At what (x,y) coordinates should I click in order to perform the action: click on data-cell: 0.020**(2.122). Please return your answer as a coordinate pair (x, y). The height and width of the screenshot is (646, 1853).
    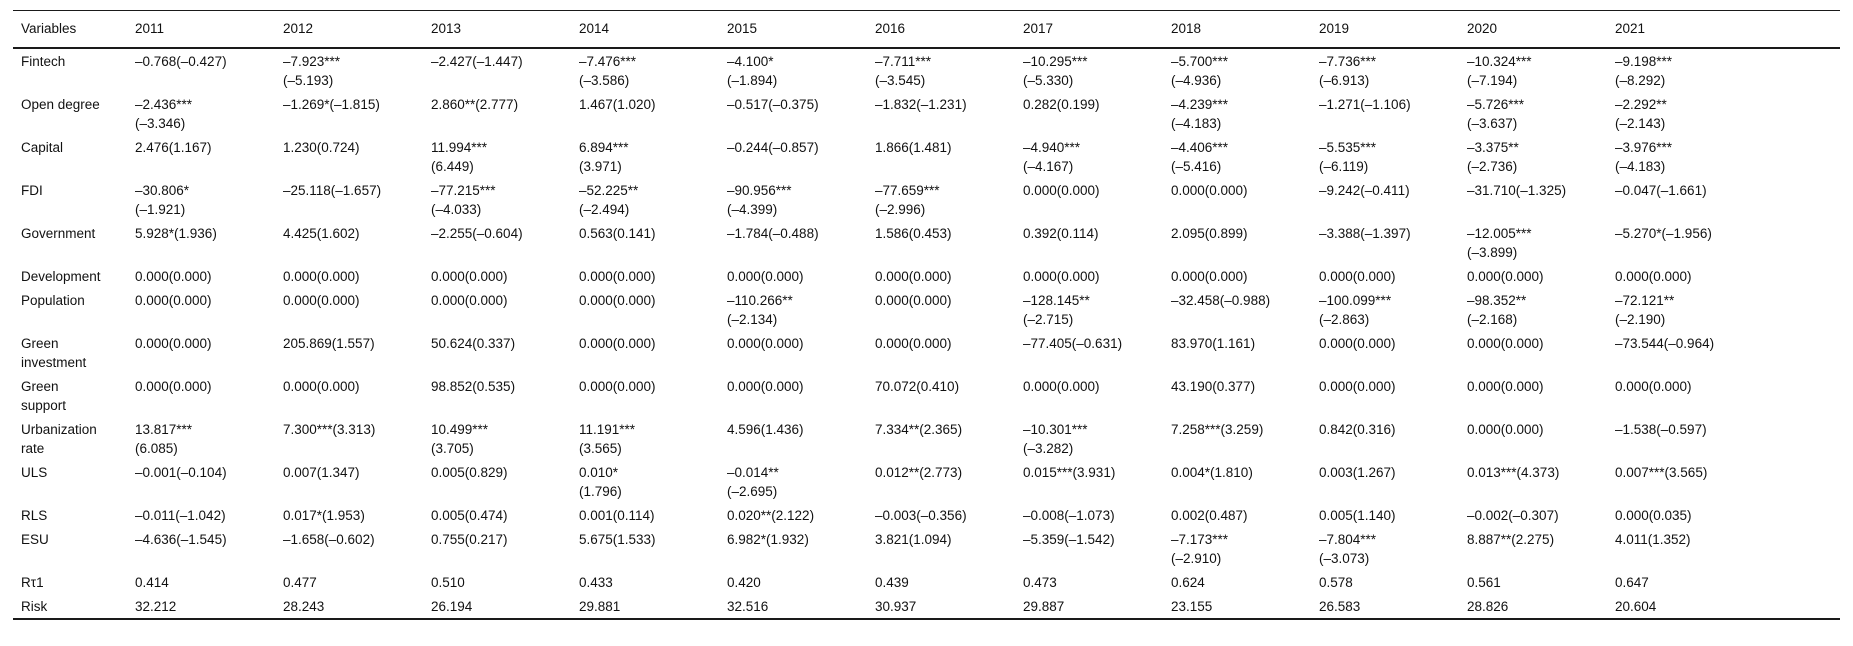
    Looking at the image, I should click on (771, 515).